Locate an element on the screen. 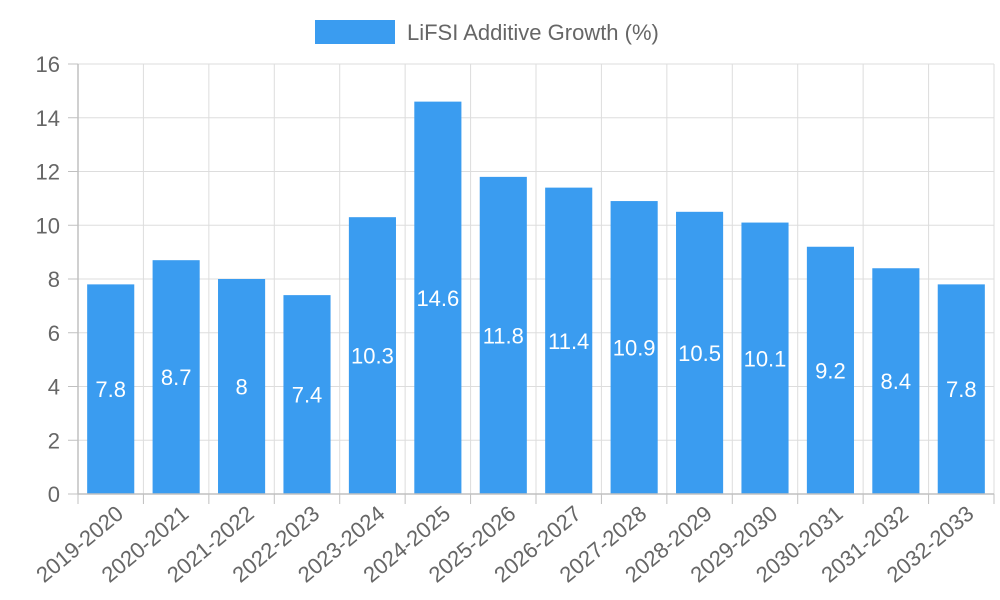  data-label: 11.4 is located at coordinates (568, 341).